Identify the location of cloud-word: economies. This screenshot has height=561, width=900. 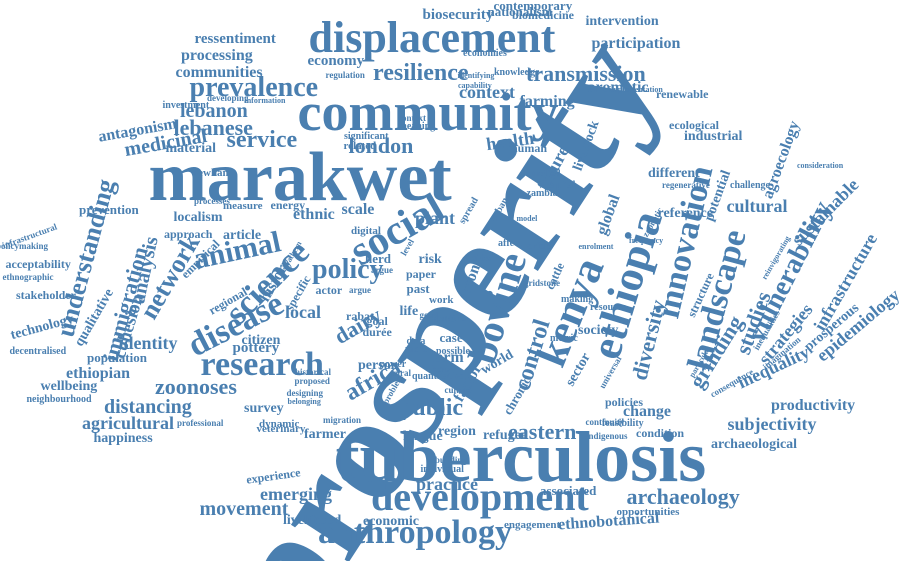
(485, 53).